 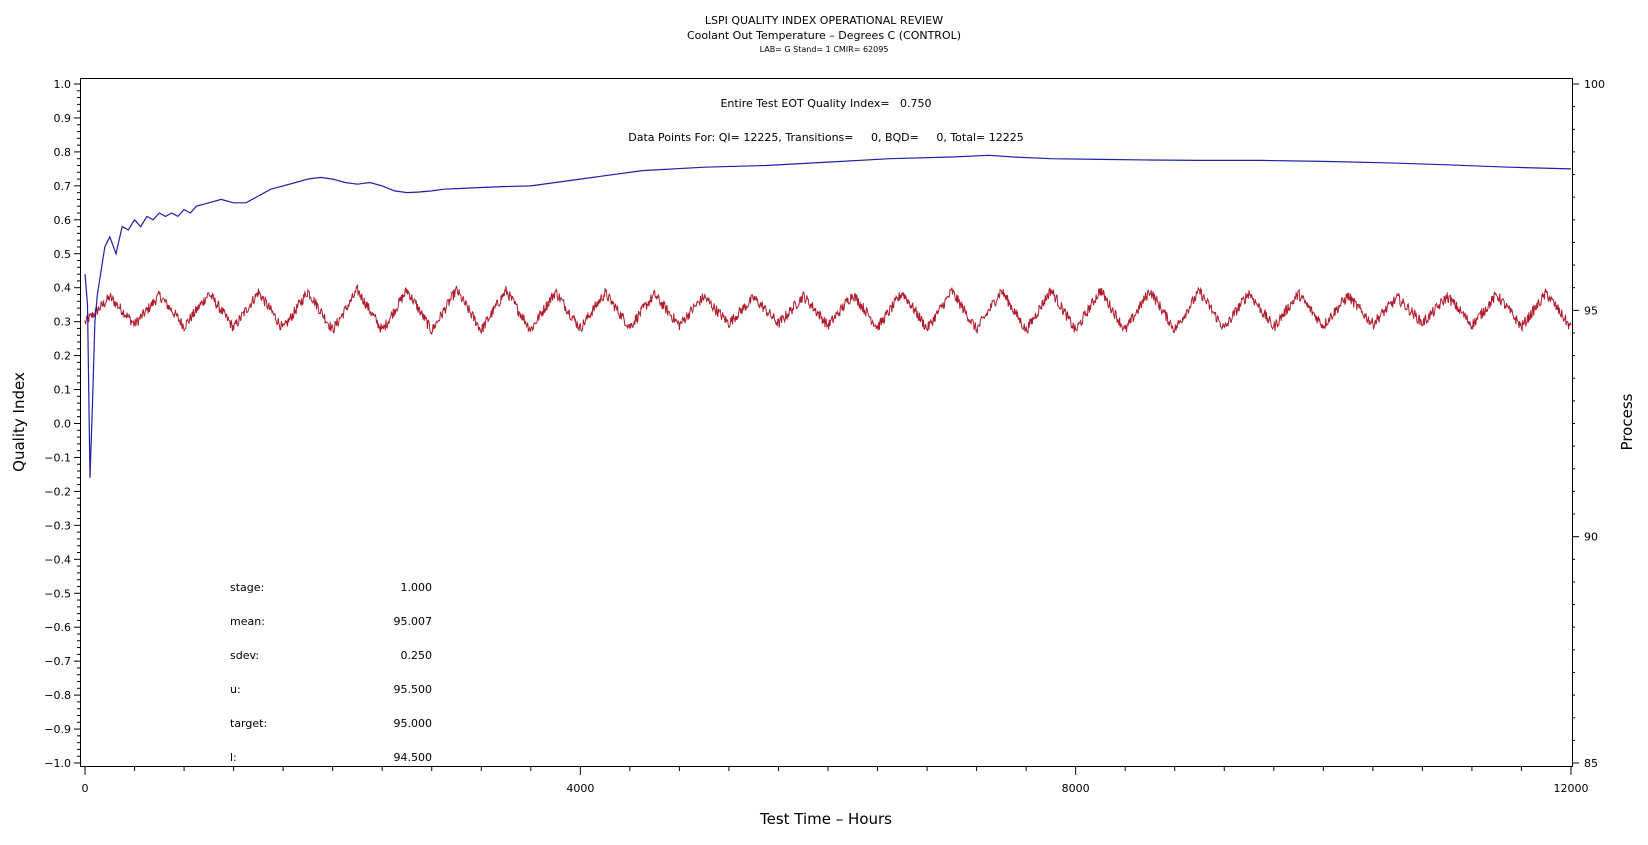 What do you see at coordinates (1594, 84) in the screenshot?
I see `y2-tick-label: 100` at bounding box center [1594, 84].